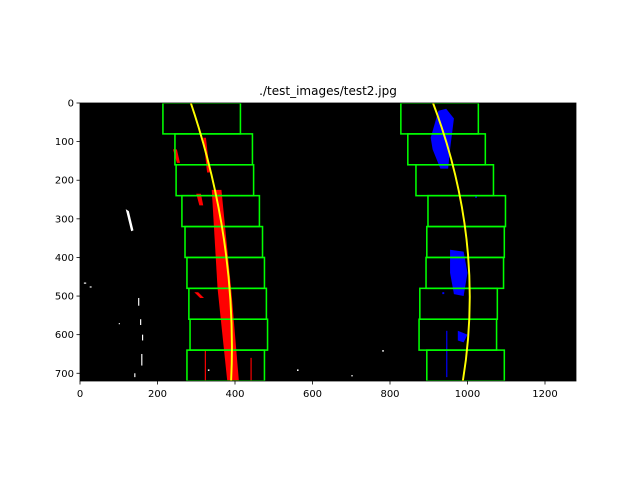 The height and width of the screenshot is (484, 640). I want to click on y-tick-label: 100, so click(64, 142).